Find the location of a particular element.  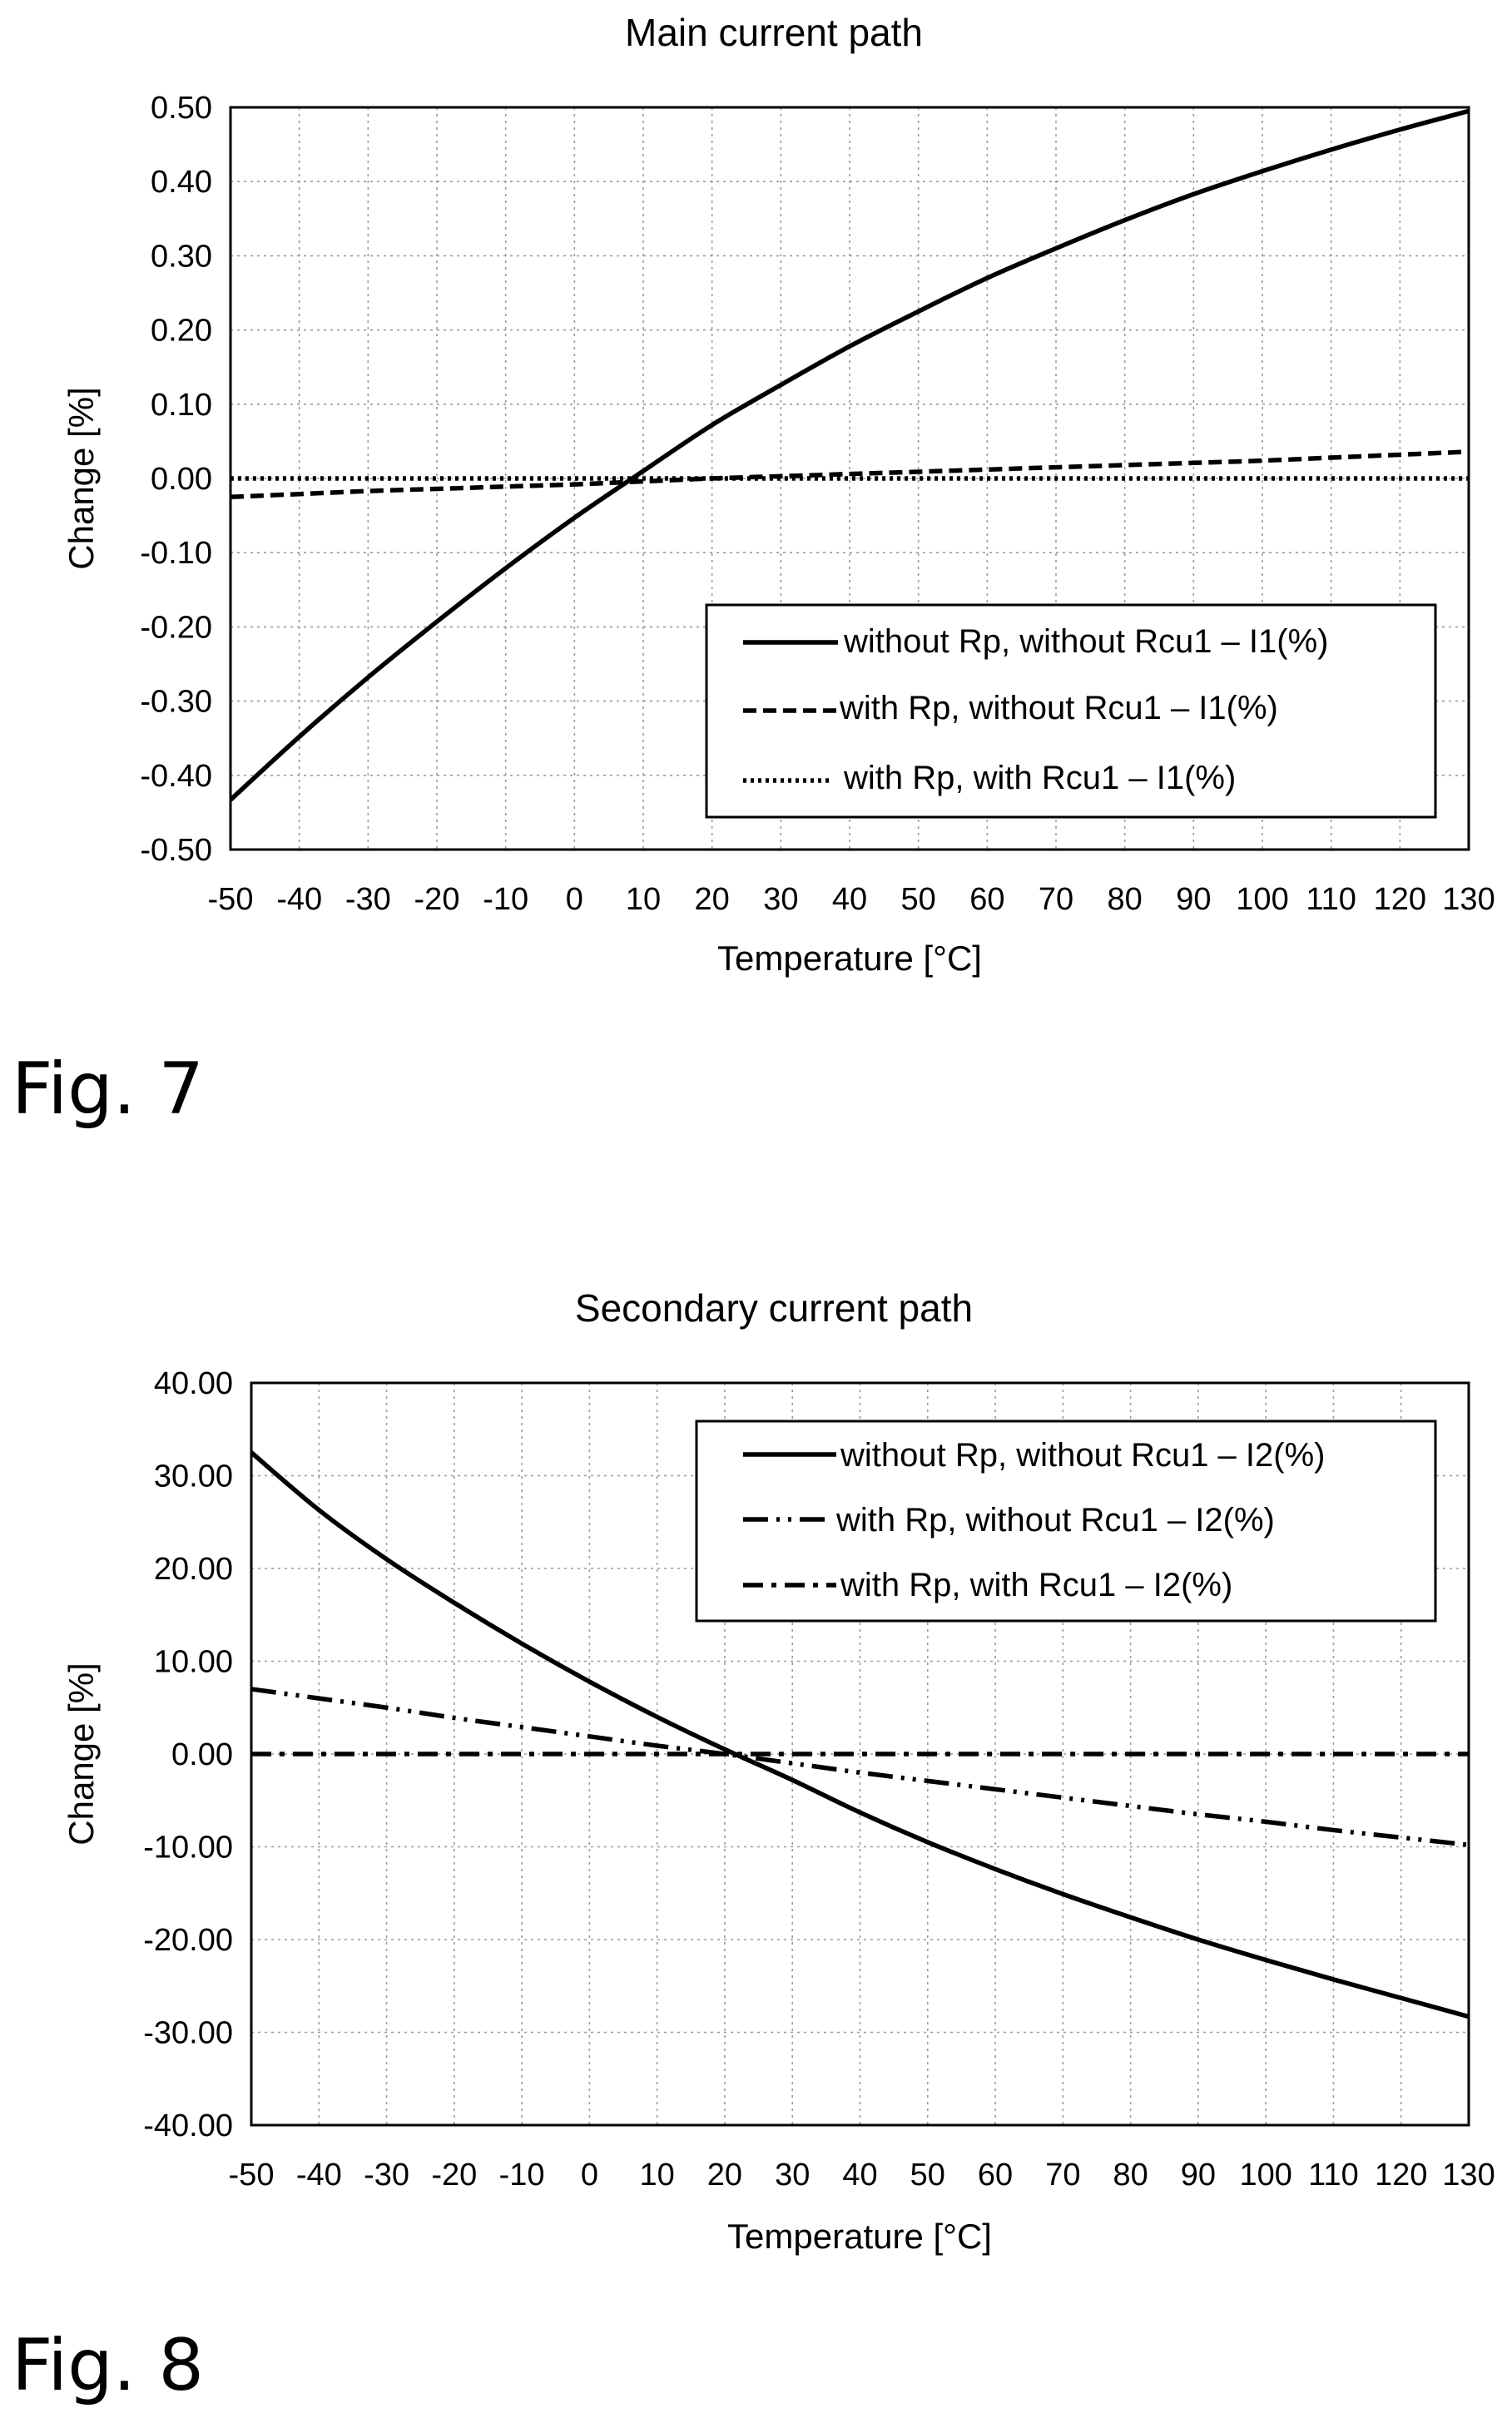

legend-label: without Rp, without Rcu1 – I2(%) is located at coordinates (1082, 1455).